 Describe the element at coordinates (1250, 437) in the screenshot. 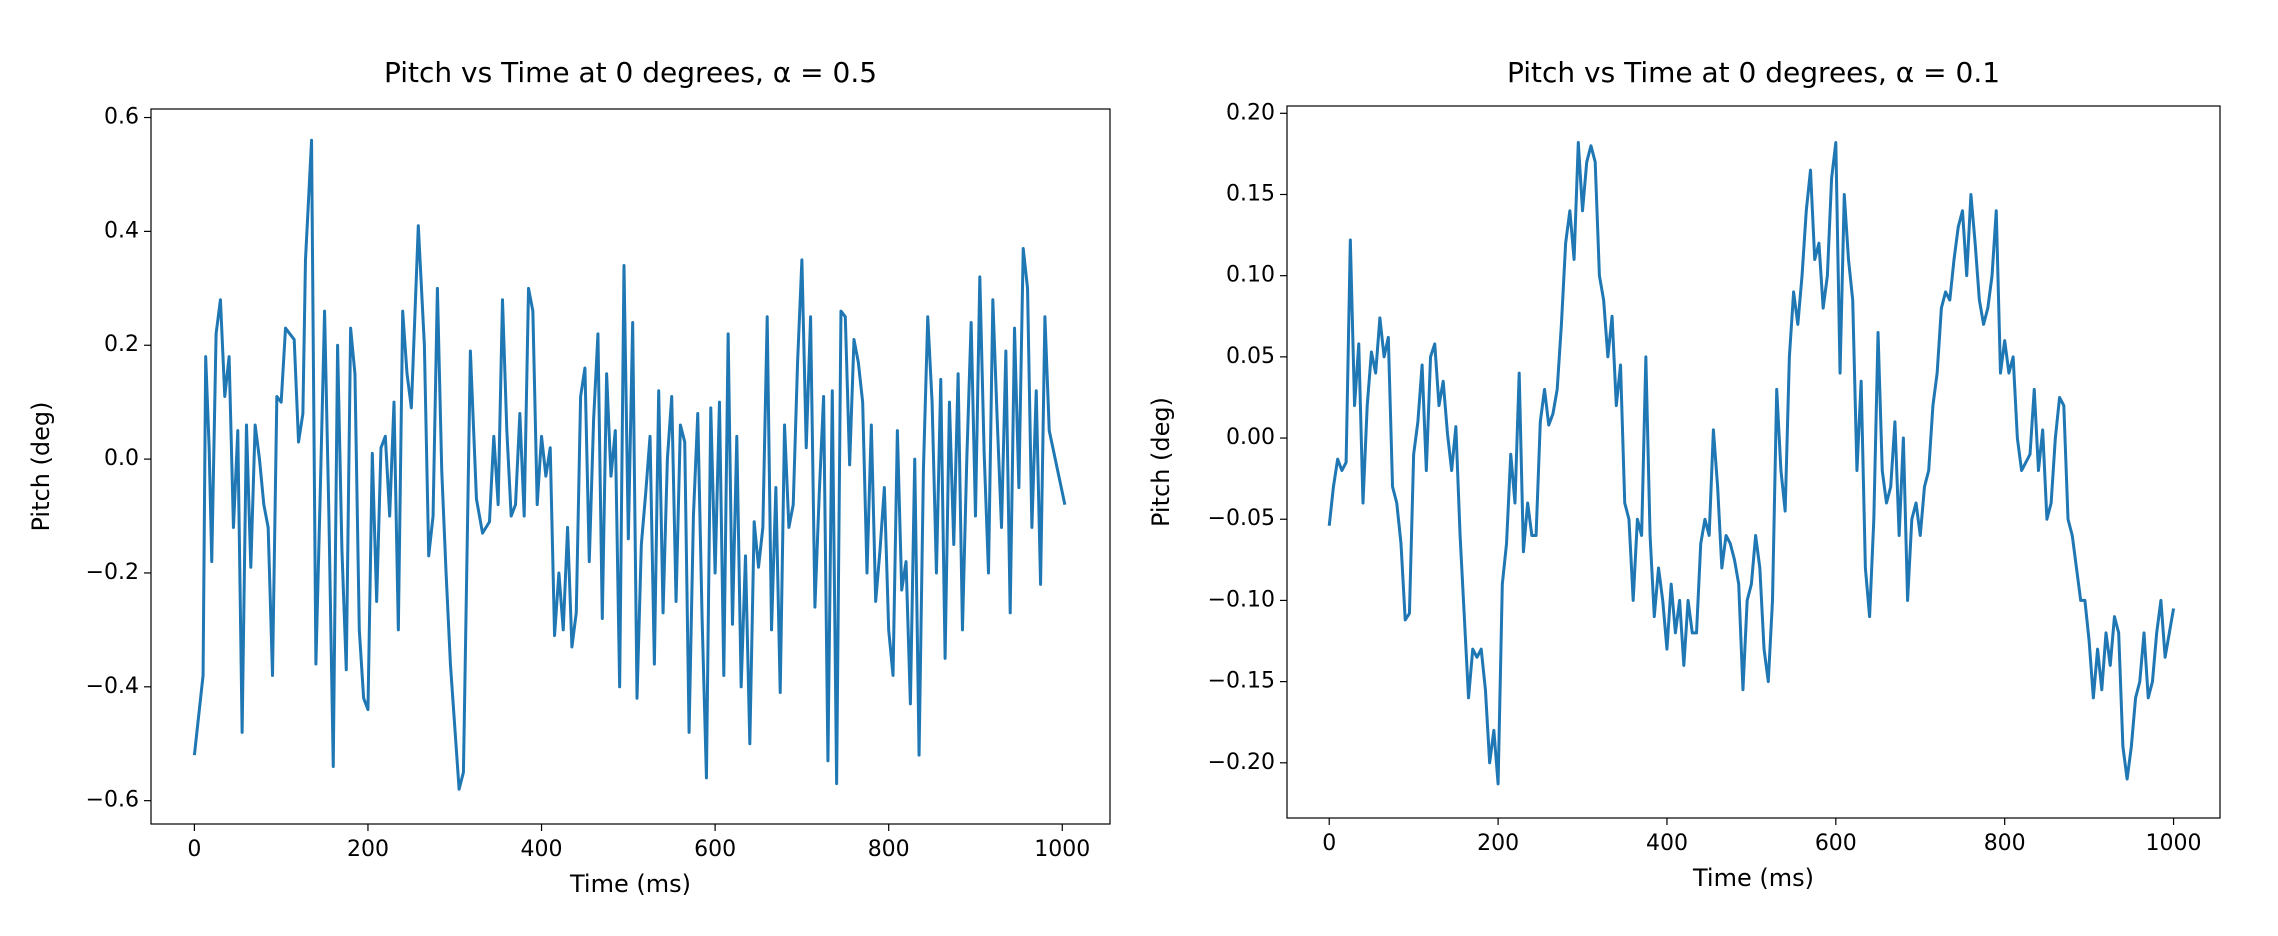

I see `y-tick-label: 0.00` at that location.